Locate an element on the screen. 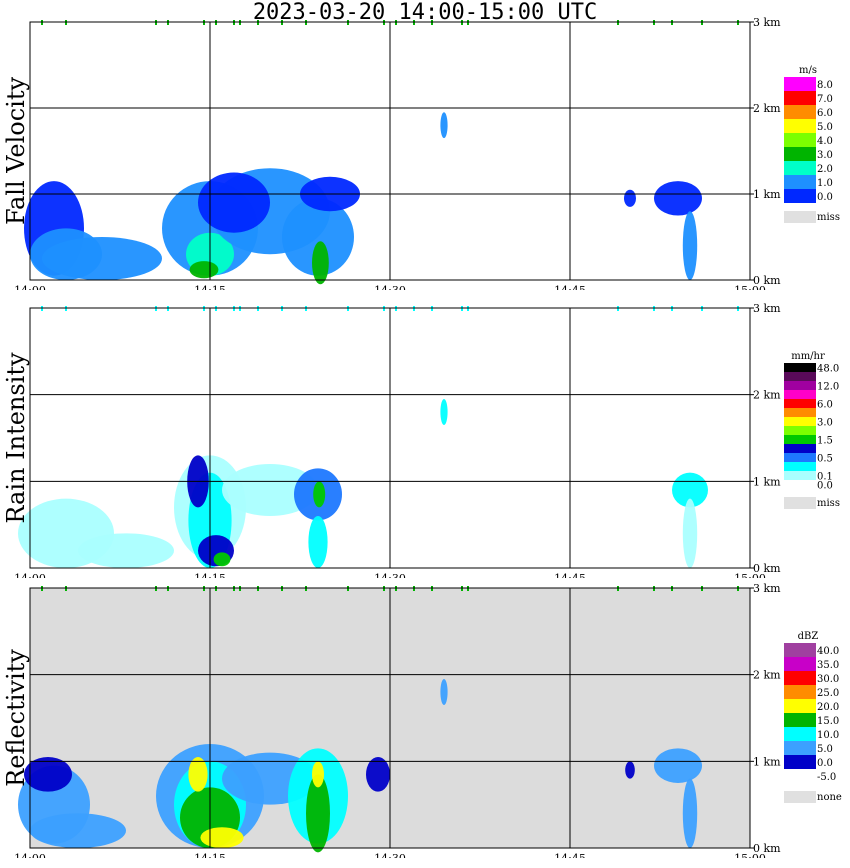  legend-label: 10.0 is located at coordinates (828, 735).